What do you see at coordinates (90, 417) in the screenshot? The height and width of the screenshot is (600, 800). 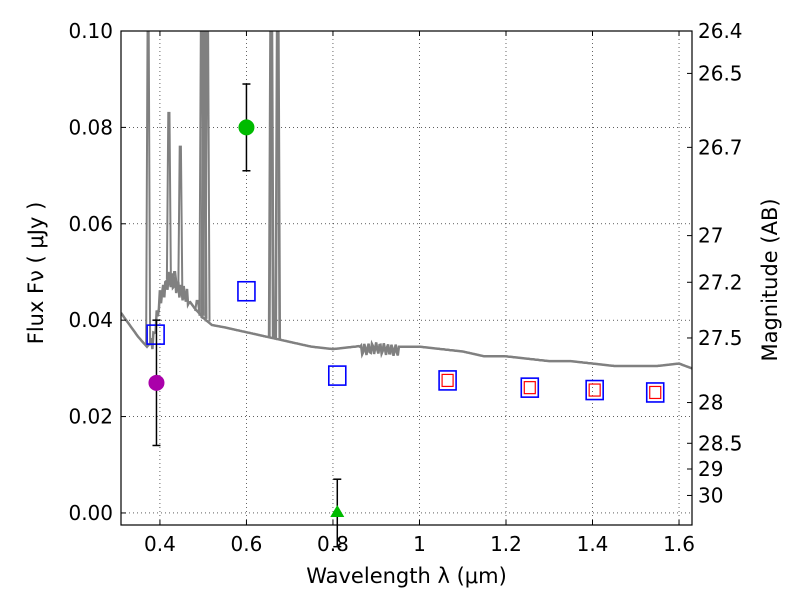 I see `y-tick-label: 0.02` at bounding box center [90, 417].